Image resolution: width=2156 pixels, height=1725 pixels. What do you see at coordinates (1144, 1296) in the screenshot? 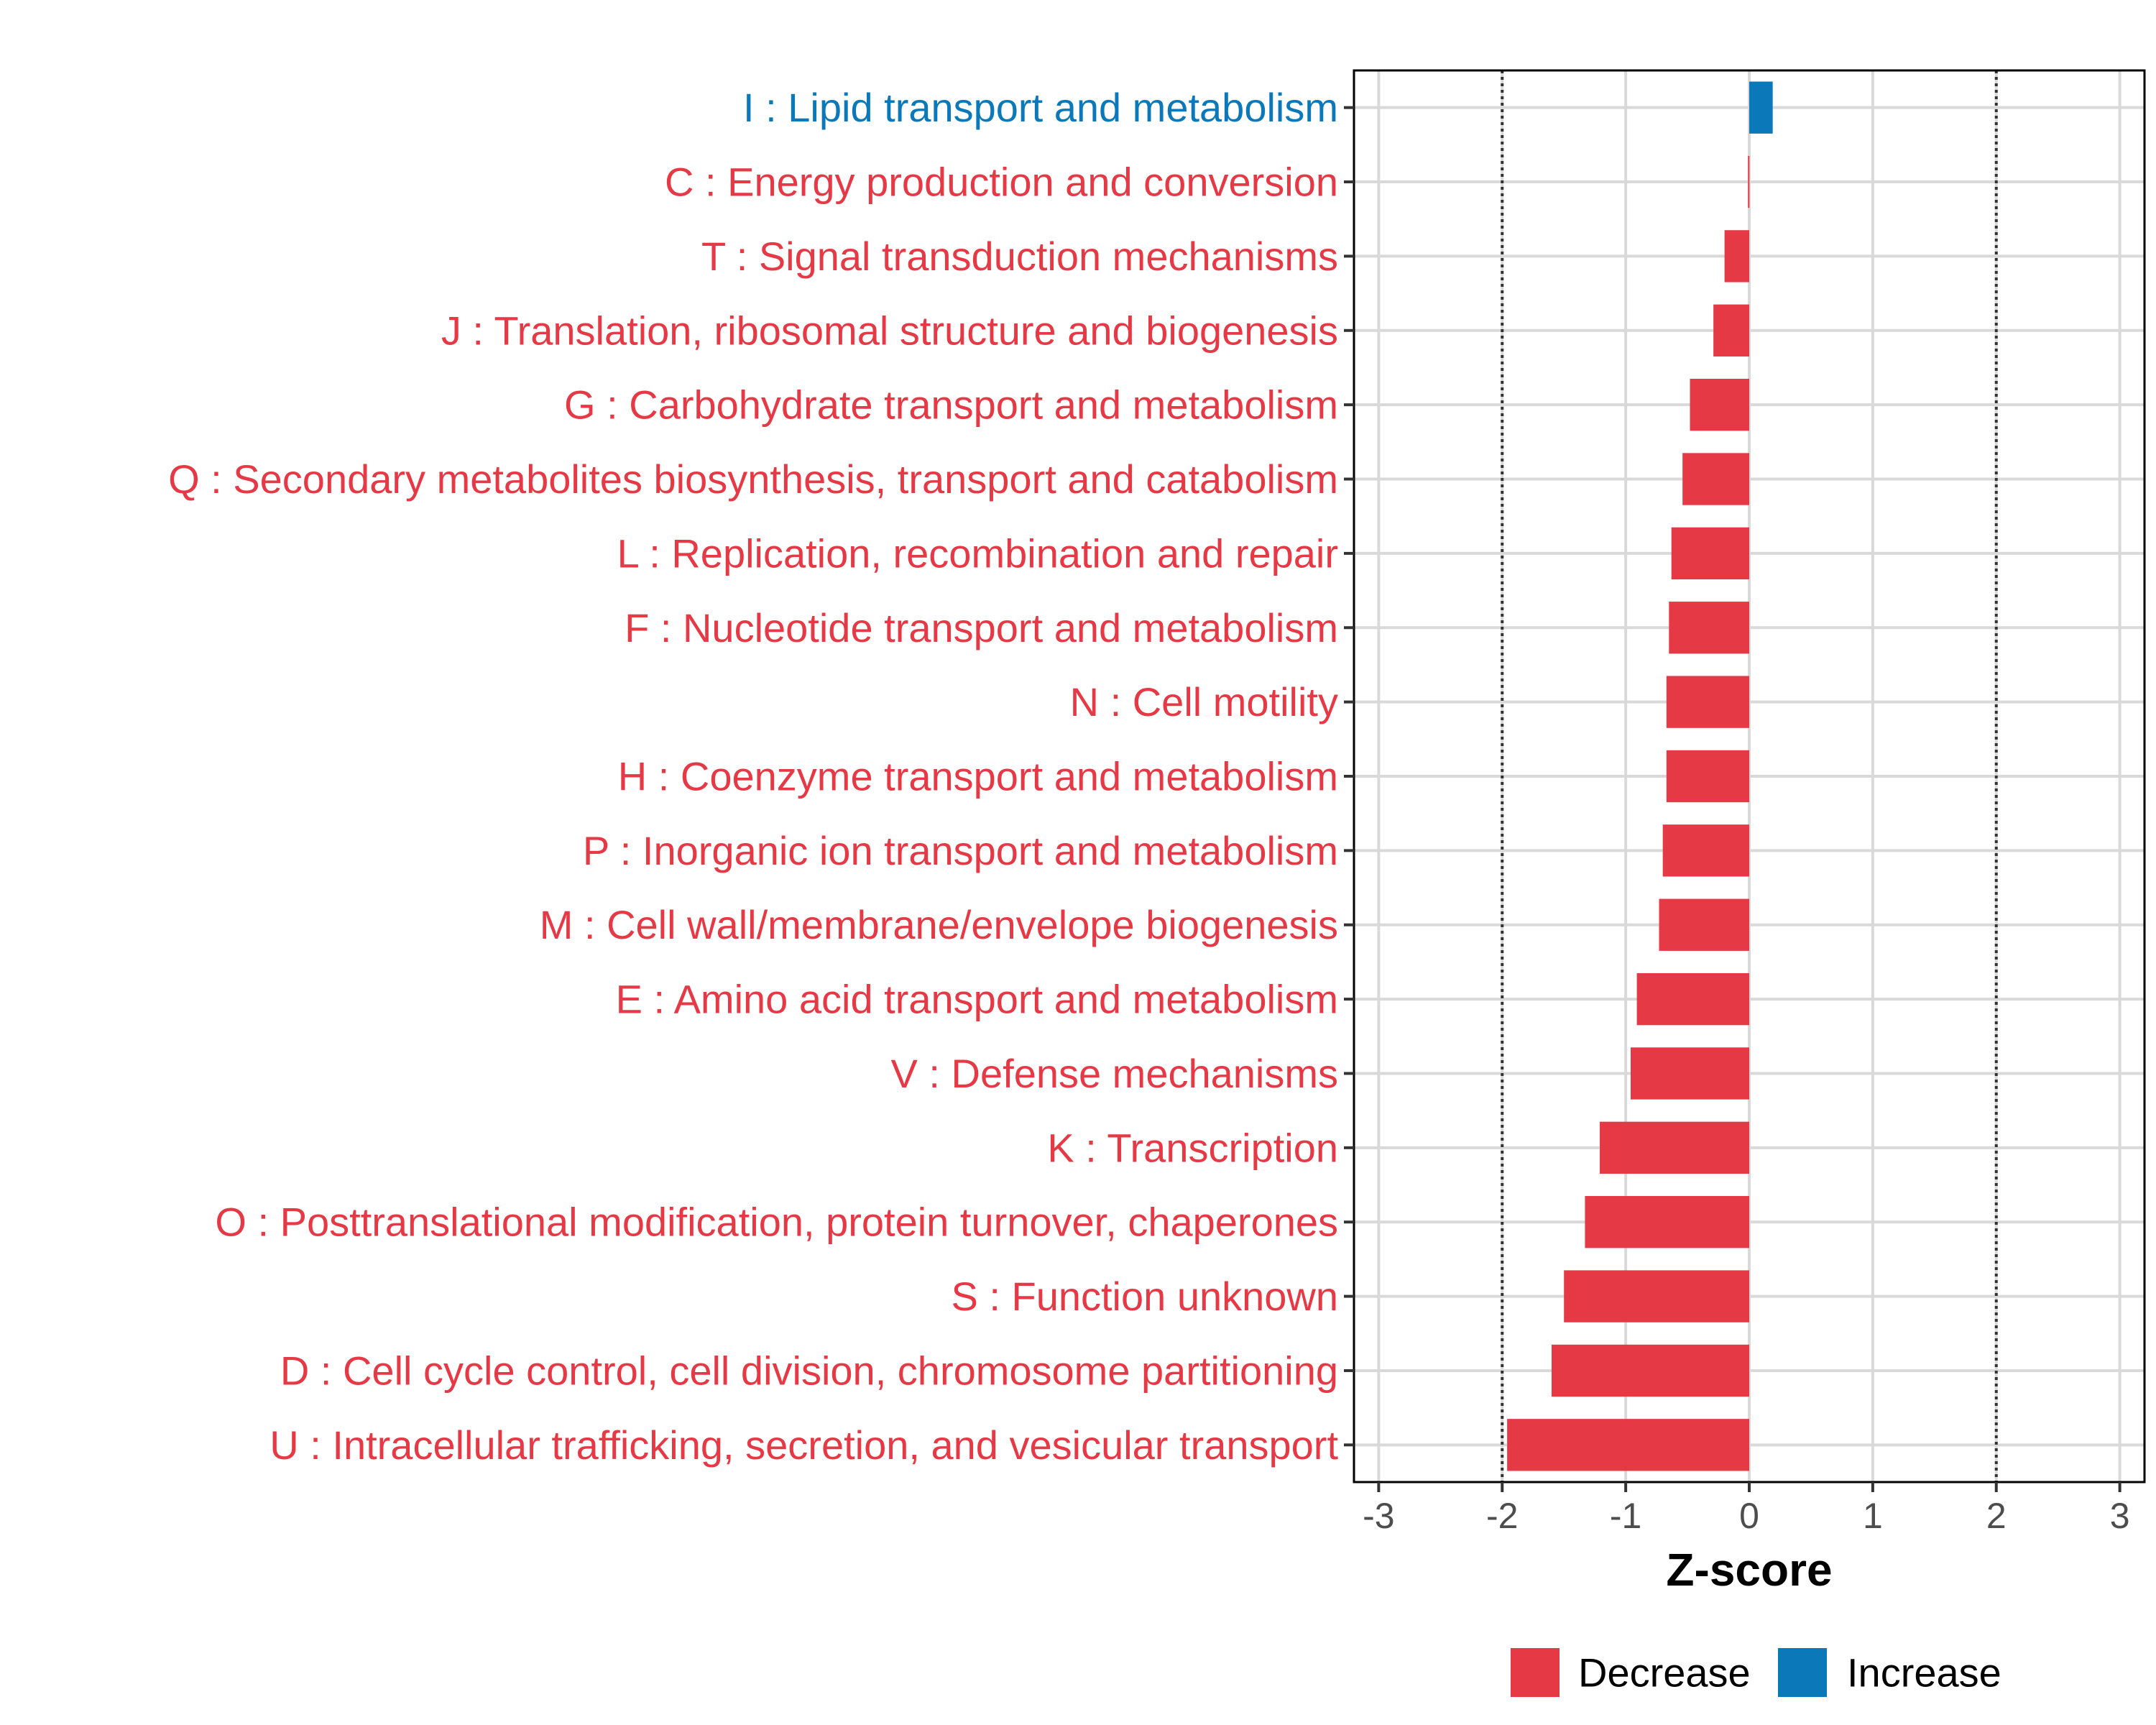
I see `category-label: S : Function unknown` at bounding box center [1144, 1296].